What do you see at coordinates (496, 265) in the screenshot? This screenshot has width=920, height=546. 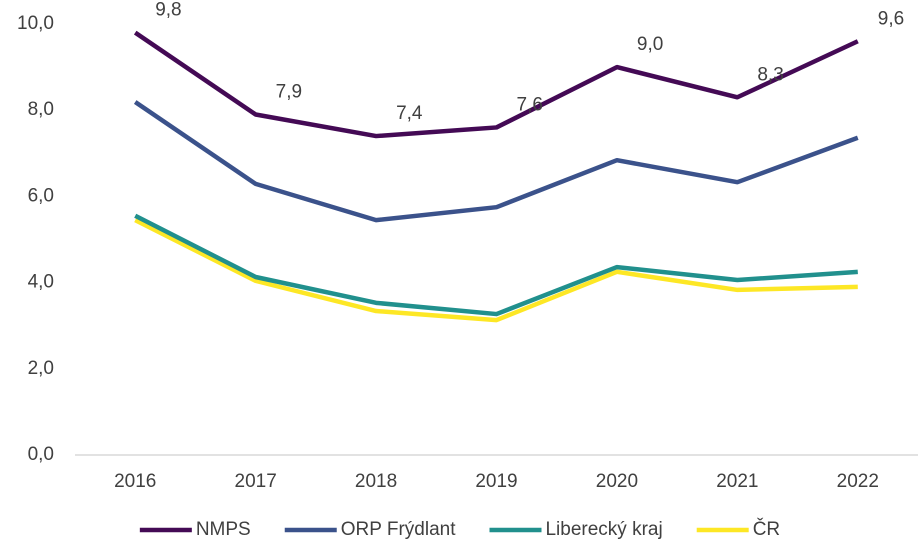 I see `series-line` at bounding box center [496, 265].